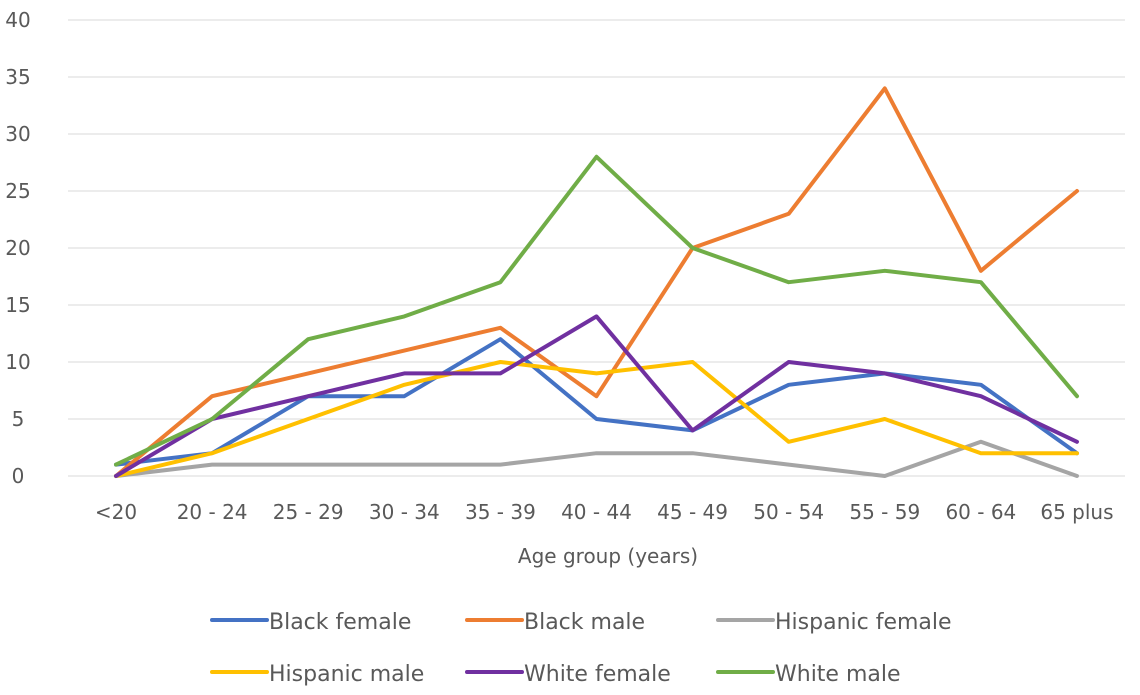  I want to click on y-axis-ticks: 0 5 10 15 20 25 30 35 40, so click(17, 248).